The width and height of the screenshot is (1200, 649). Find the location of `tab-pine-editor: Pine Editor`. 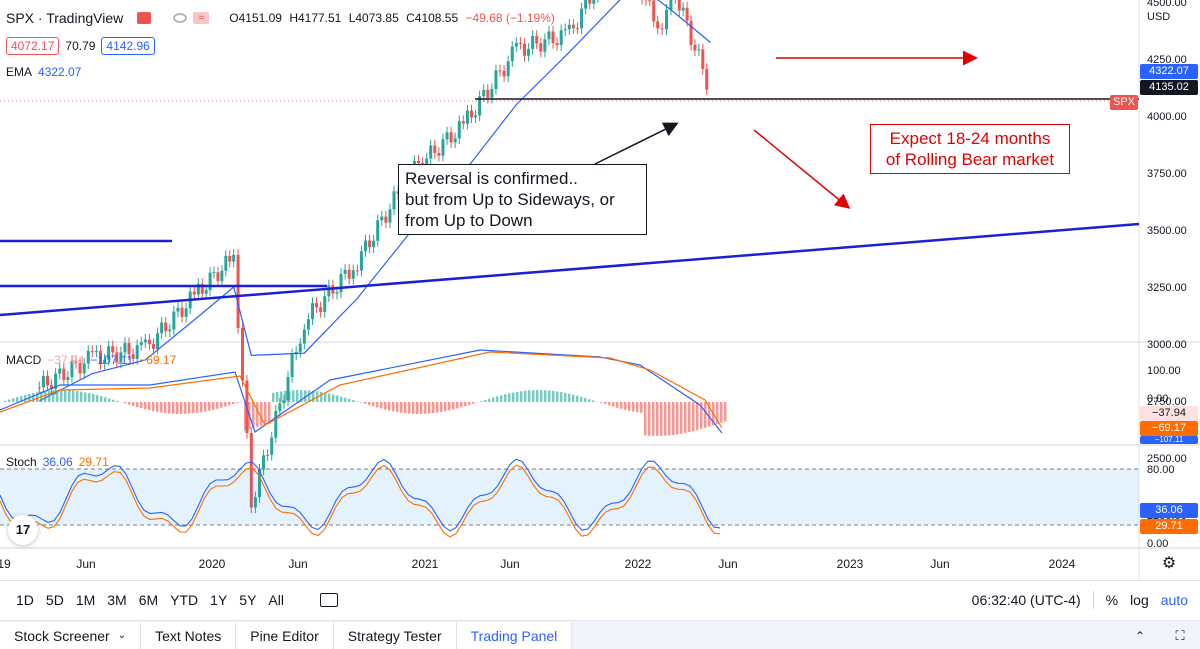

tab-pine-editor: Pine Editor is located at coordinates (285, 635).